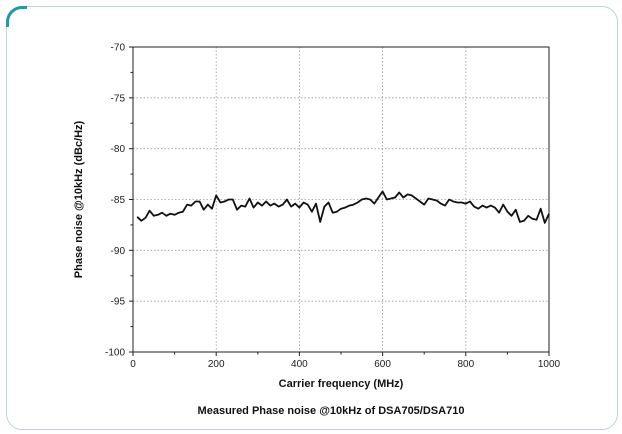 The image size is (622, 434). Describe the element at coordinates (115, 353) in the screenshot. I see `y-tick-label: -100` at that location.